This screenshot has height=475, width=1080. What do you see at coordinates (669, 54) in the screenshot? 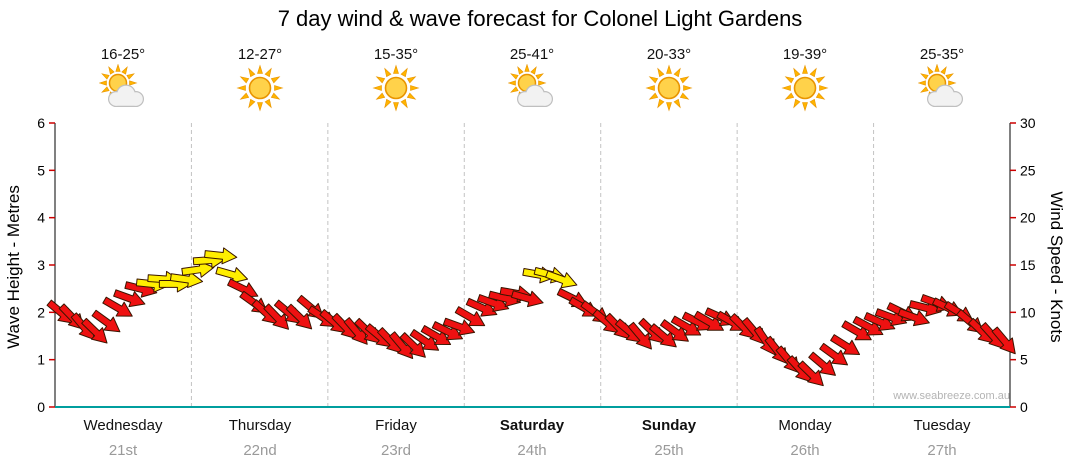
I see `temperature-range-label: 20-33°` at bounding box center [669, 54].